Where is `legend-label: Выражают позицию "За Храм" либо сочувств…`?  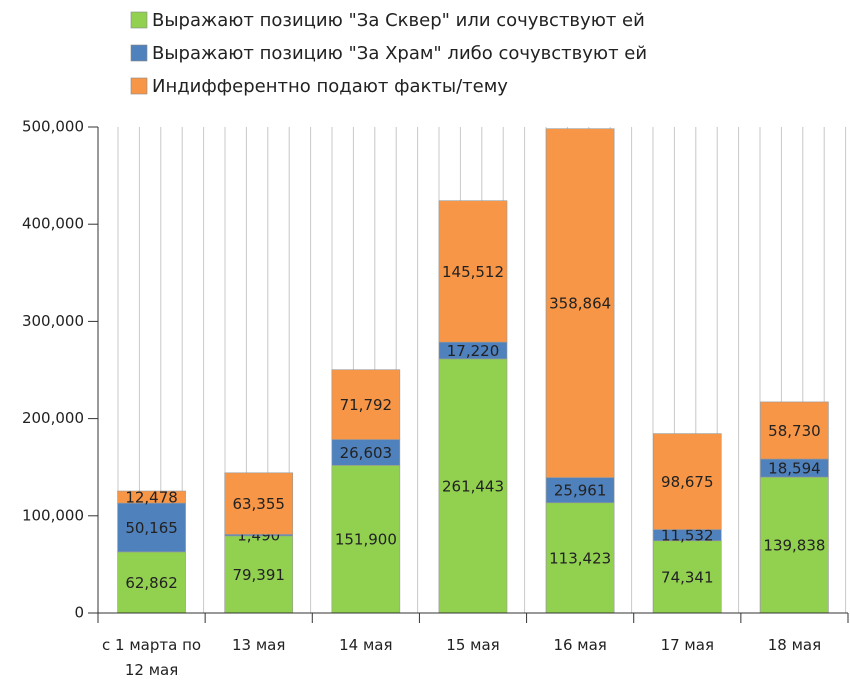
legend-label: Выражают позицию "За Храм" либо сочувств… is located at coordinates (399, 53).